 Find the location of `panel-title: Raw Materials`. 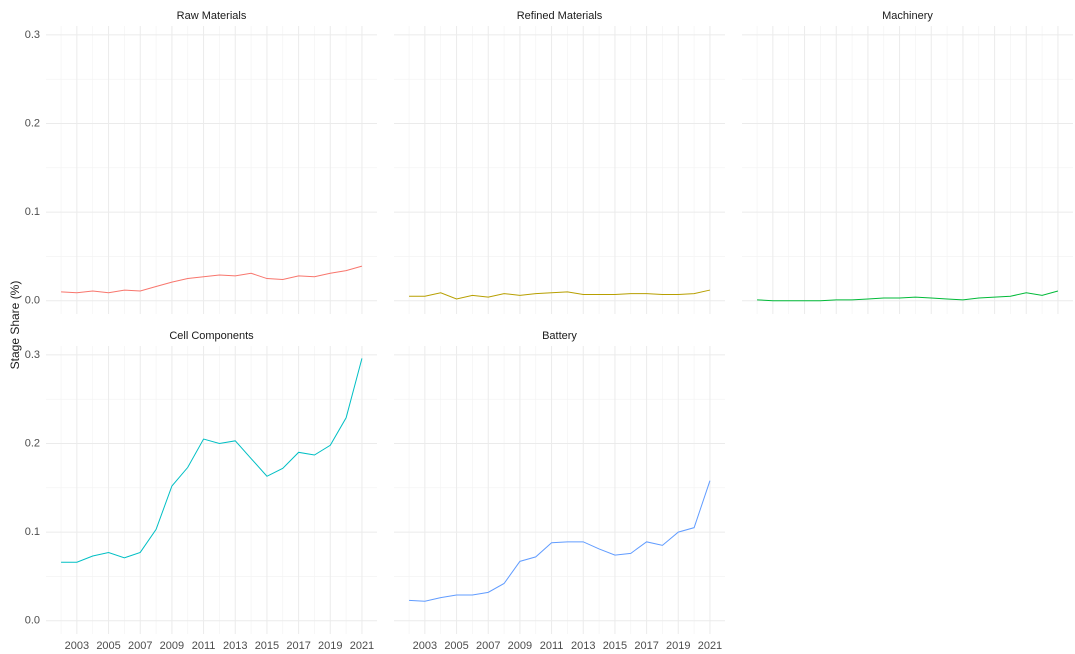

panel-title: Raw Materials is located at coordinates (212, 16).